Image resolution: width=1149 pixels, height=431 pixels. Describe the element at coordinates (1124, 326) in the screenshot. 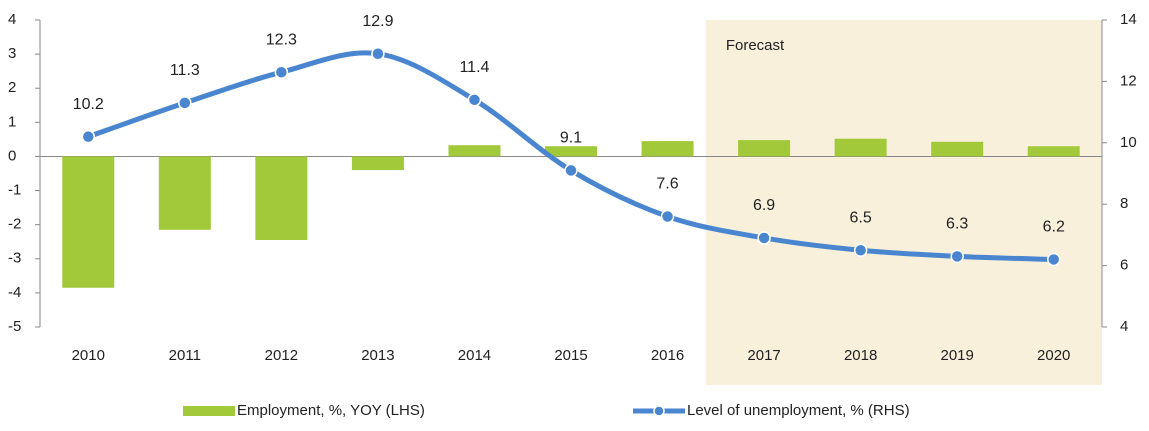

I see `y2-tick-label: 4` at that location.